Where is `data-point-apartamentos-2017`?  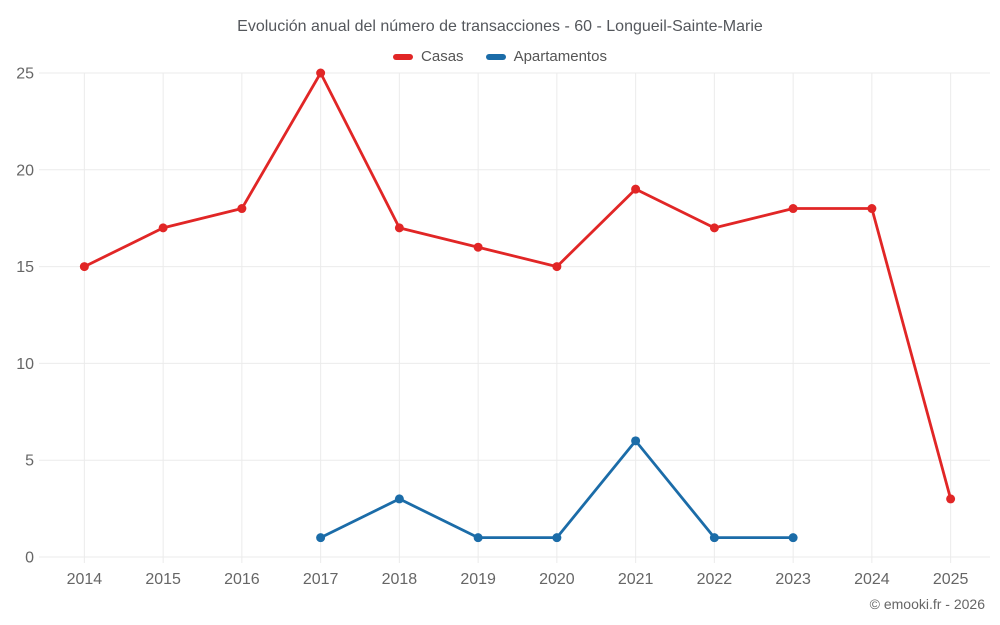 data-point-apartamentos-2017 is located at coordinates (321, 538).